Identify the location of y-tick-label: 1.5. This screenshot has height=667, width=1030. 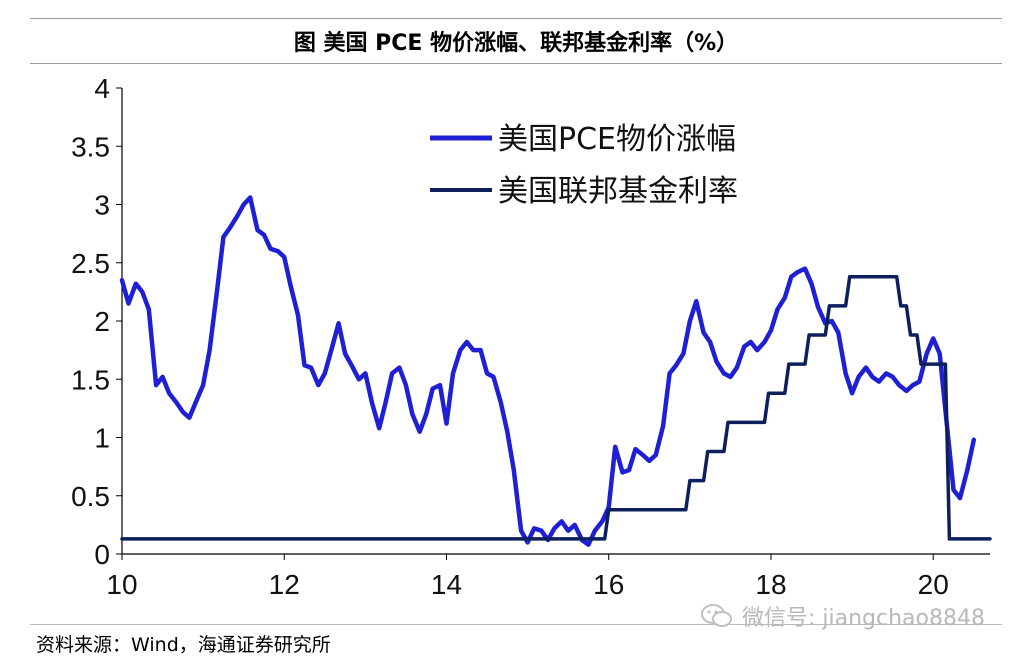
(90, 379).